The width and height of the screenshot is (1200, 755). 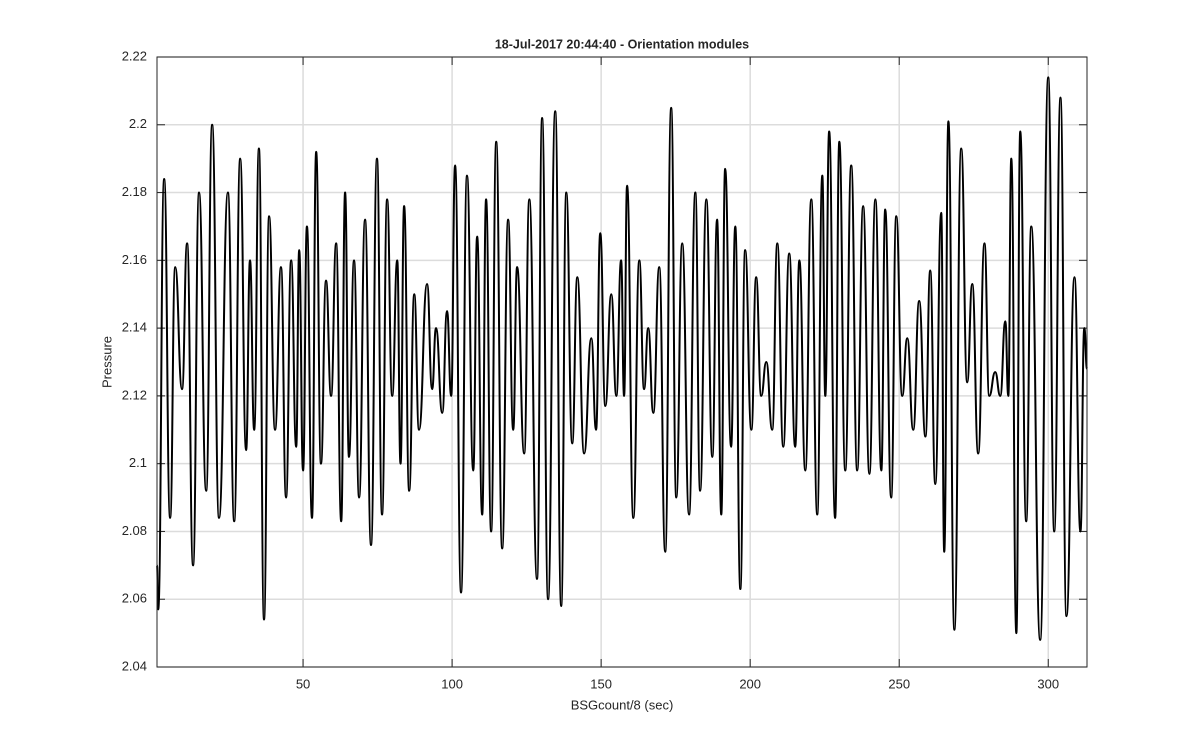 What do you see at coordinates (134, 259) in the screenshot?
I see `y-tick-label: 2.16` at bounding box center [134, 259].